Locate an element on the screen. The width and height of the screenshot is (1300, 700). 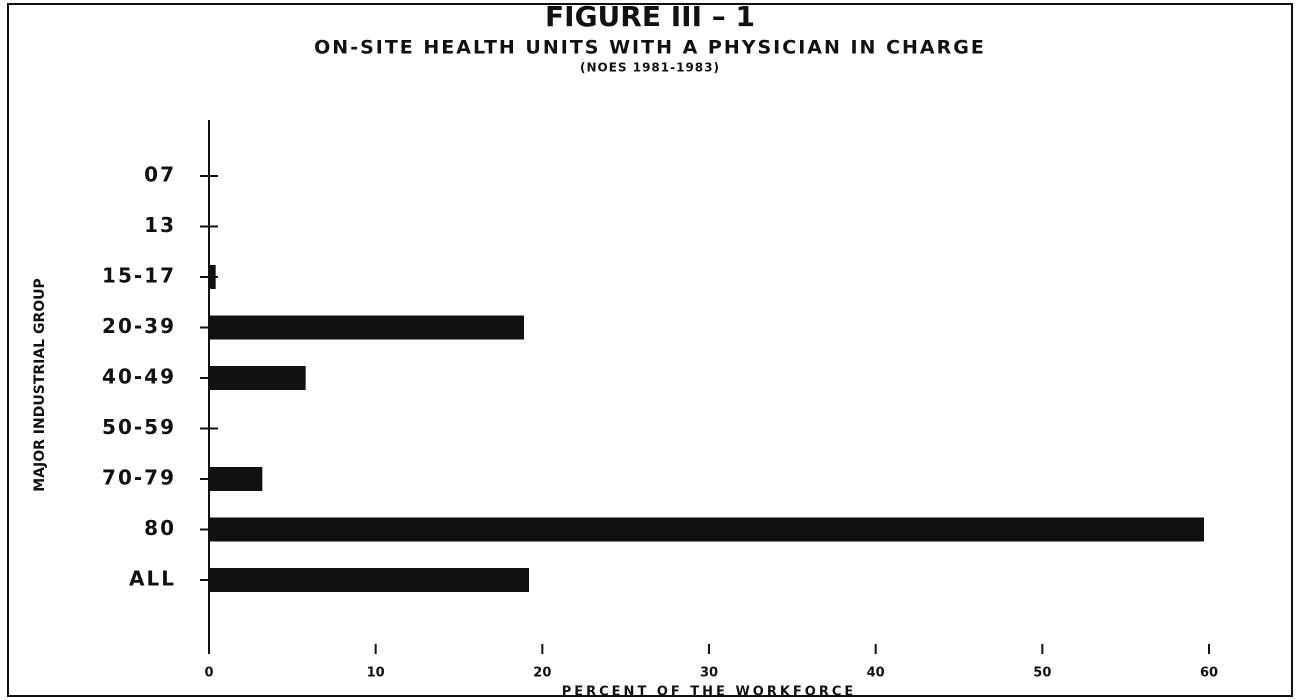
y-tick-label: 20-39 is located at coordinates (139, 326).